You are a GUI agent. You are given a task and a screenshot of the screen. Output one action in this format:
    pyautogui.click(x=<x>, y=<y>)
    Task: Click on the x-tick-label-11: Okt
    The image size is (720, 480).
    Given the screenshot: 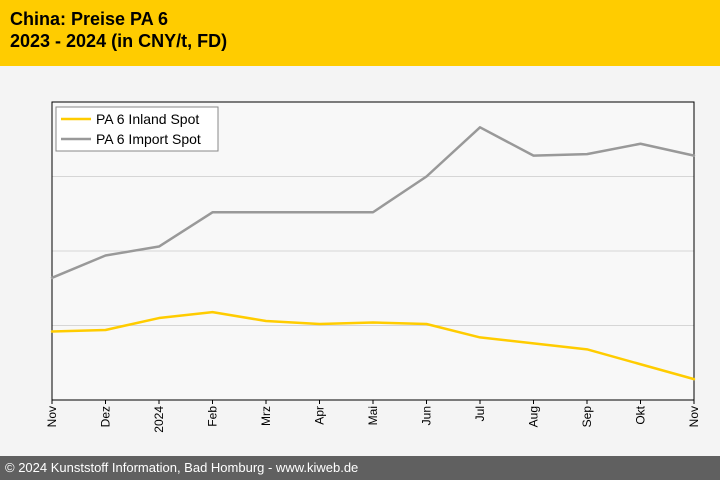 What is the action you would take?
    pyautogui.click(x=641, y=414)
    